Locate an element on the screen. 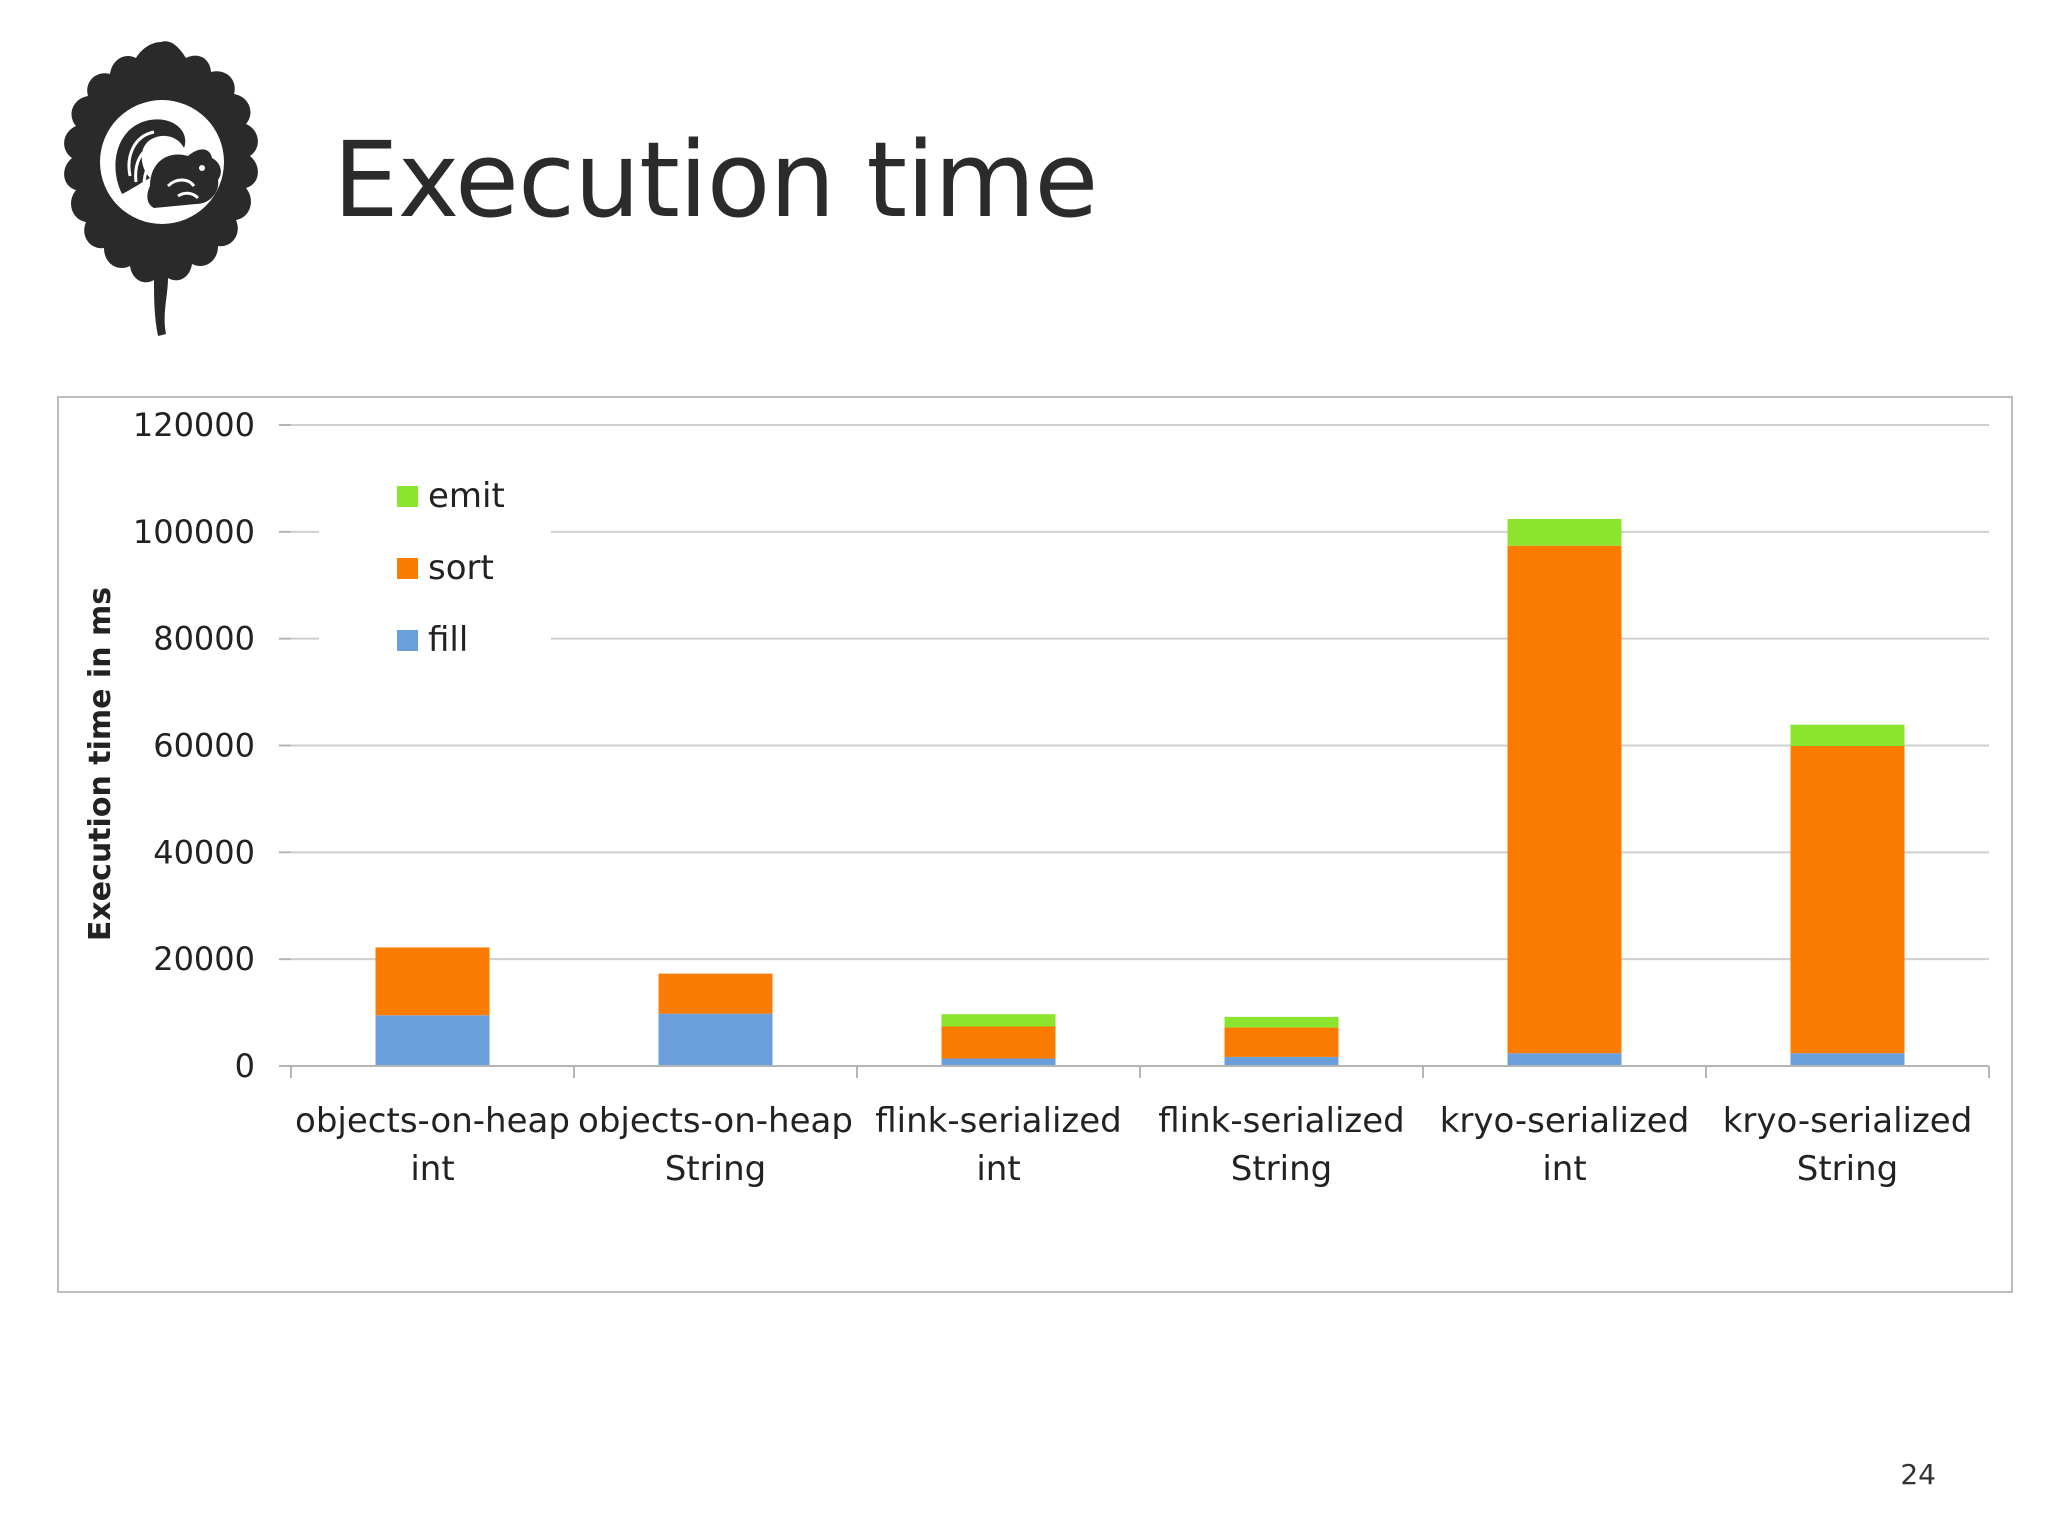 Image resolution: width=2048 pixels, height=1536 pixels. y-tick-label: 20000 is located at coordinates (204, 959).